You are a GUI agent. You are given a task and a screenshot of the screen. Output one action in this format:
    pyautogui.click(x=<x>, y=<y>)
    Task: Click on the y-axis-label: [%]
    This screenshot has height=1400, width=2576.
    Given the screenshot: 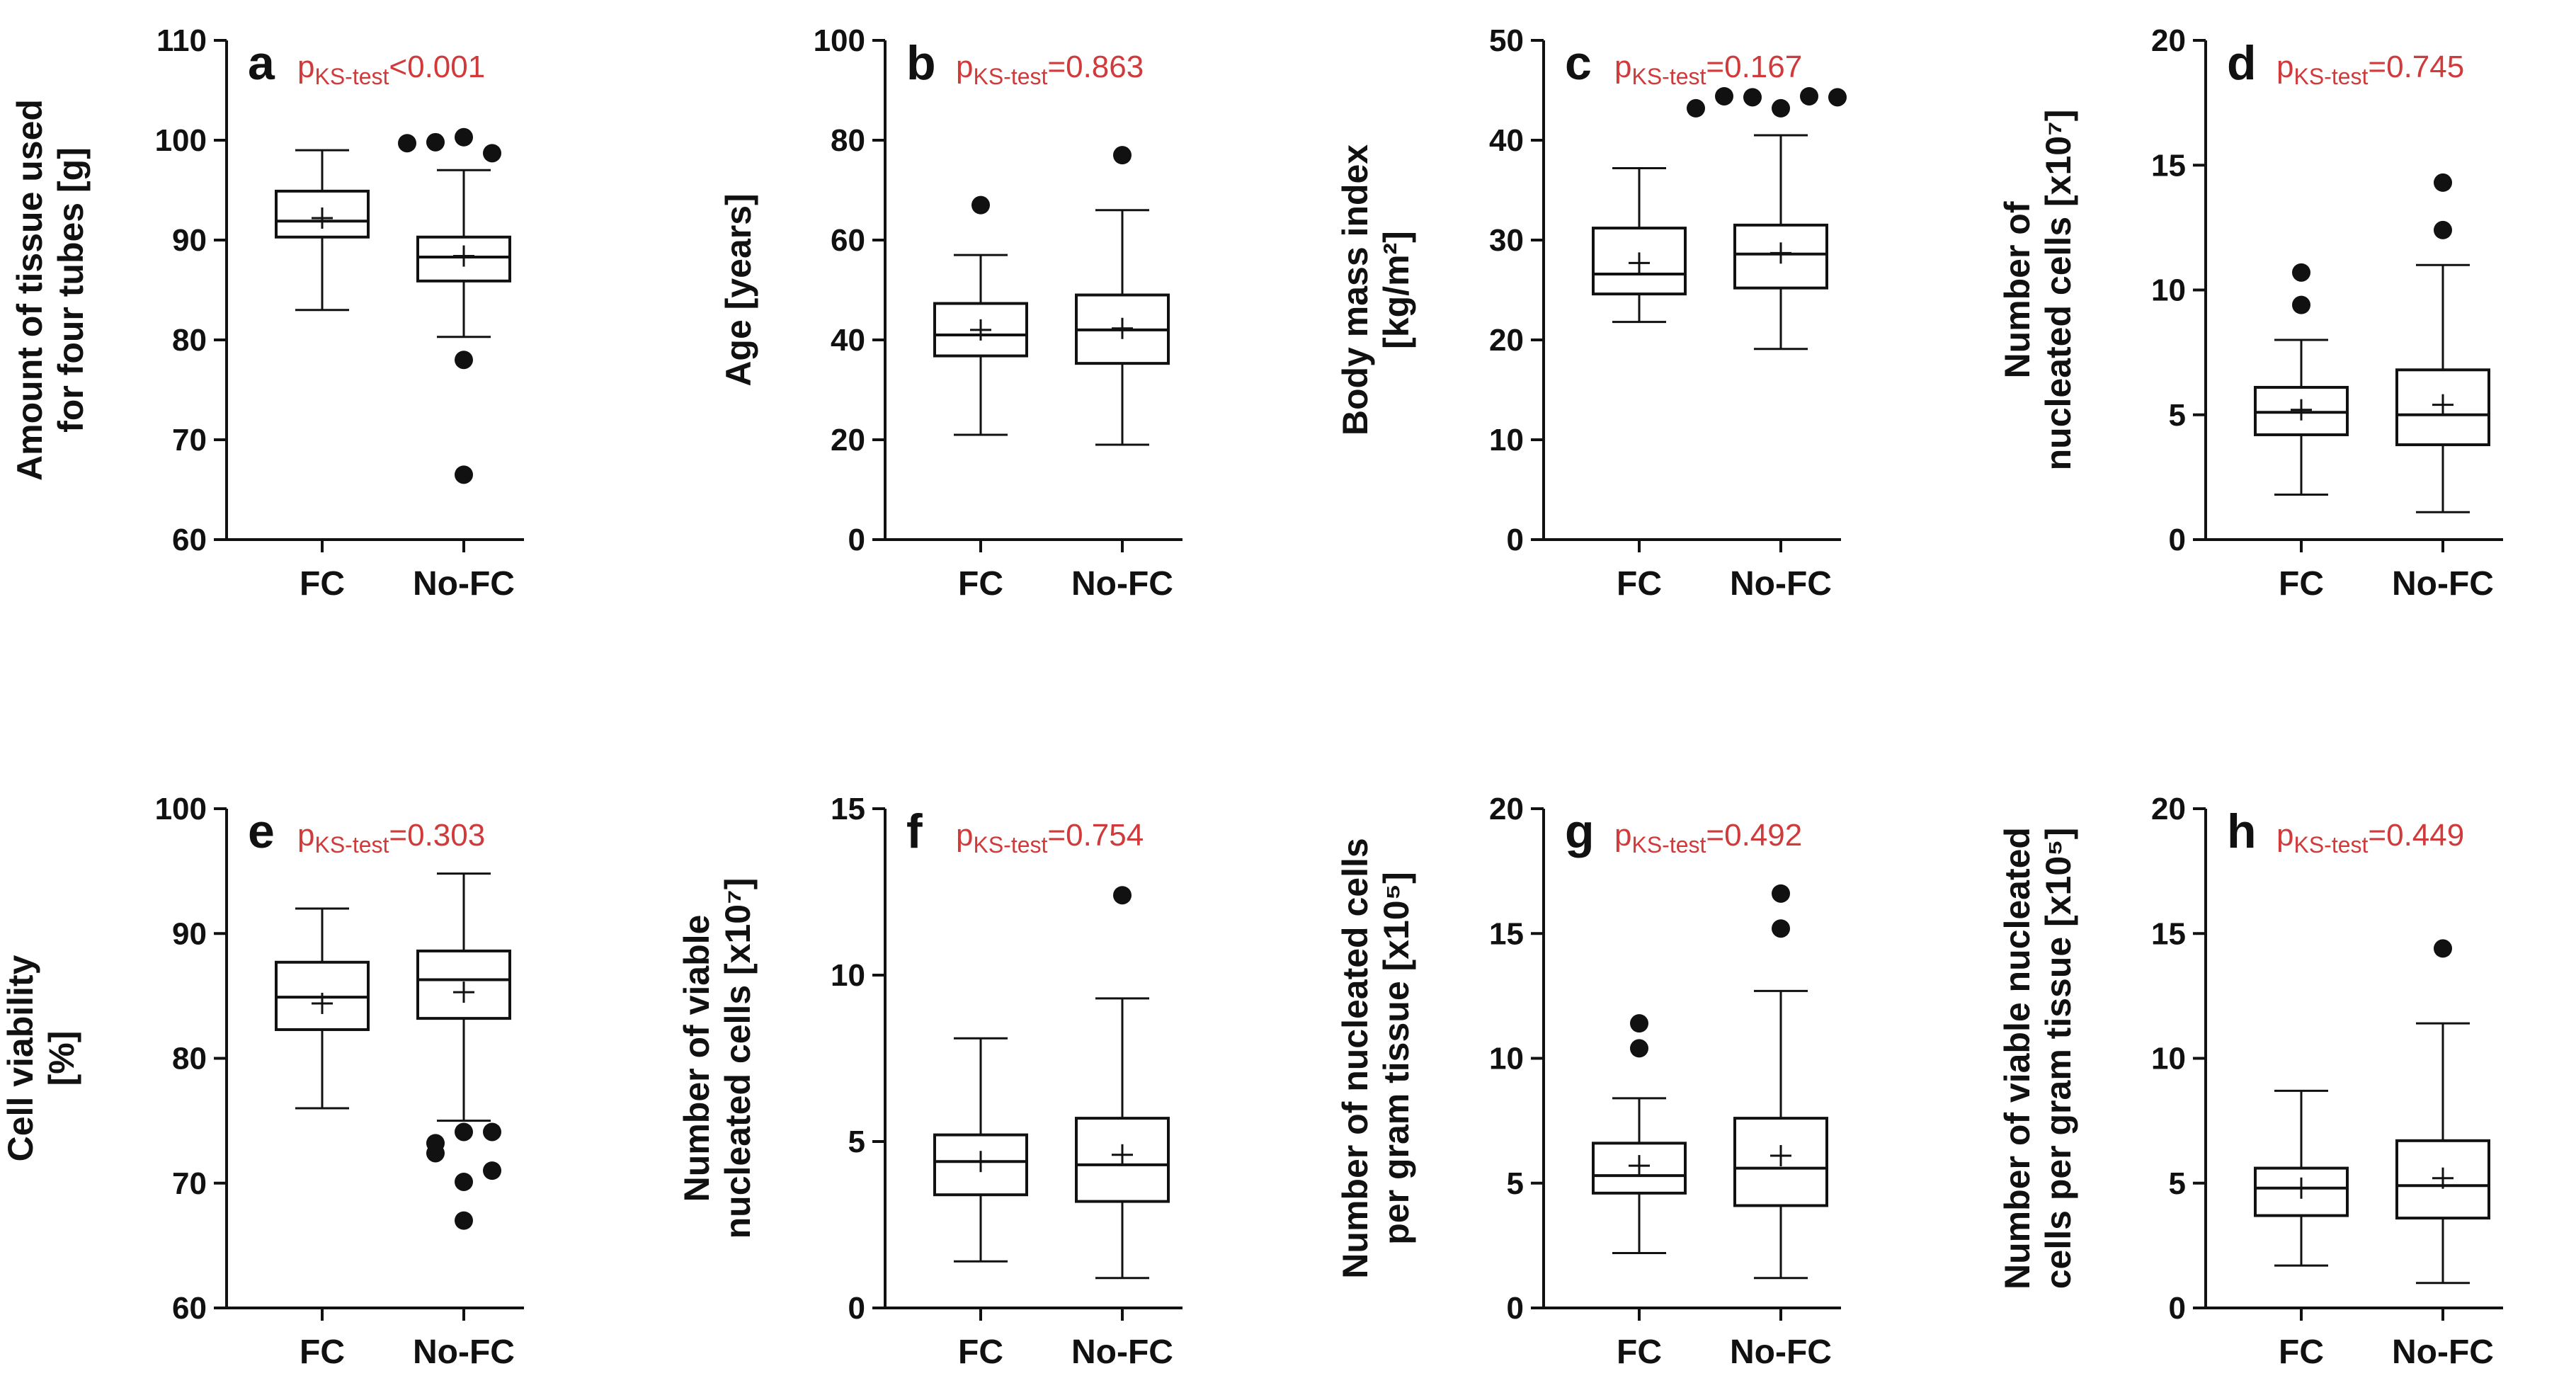 What is the action you would take?
    pyautogui.click(x=62, y=1058)
    